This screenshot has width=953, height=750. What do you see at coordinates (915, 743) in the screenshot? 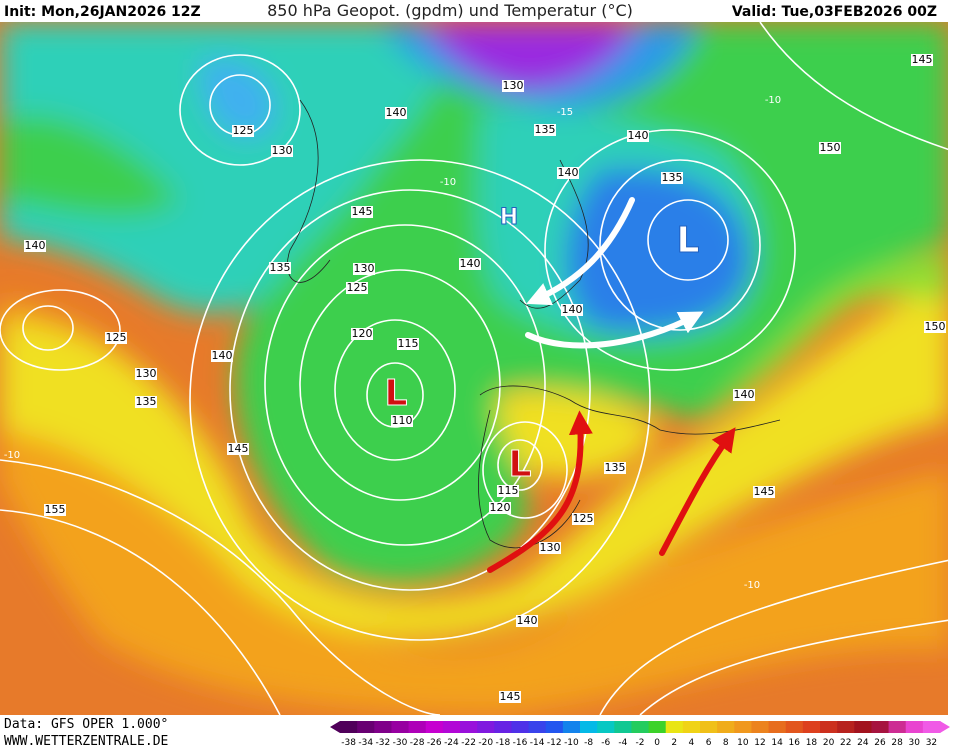
I see `color-label: 30` at bounding box center [915, 743].